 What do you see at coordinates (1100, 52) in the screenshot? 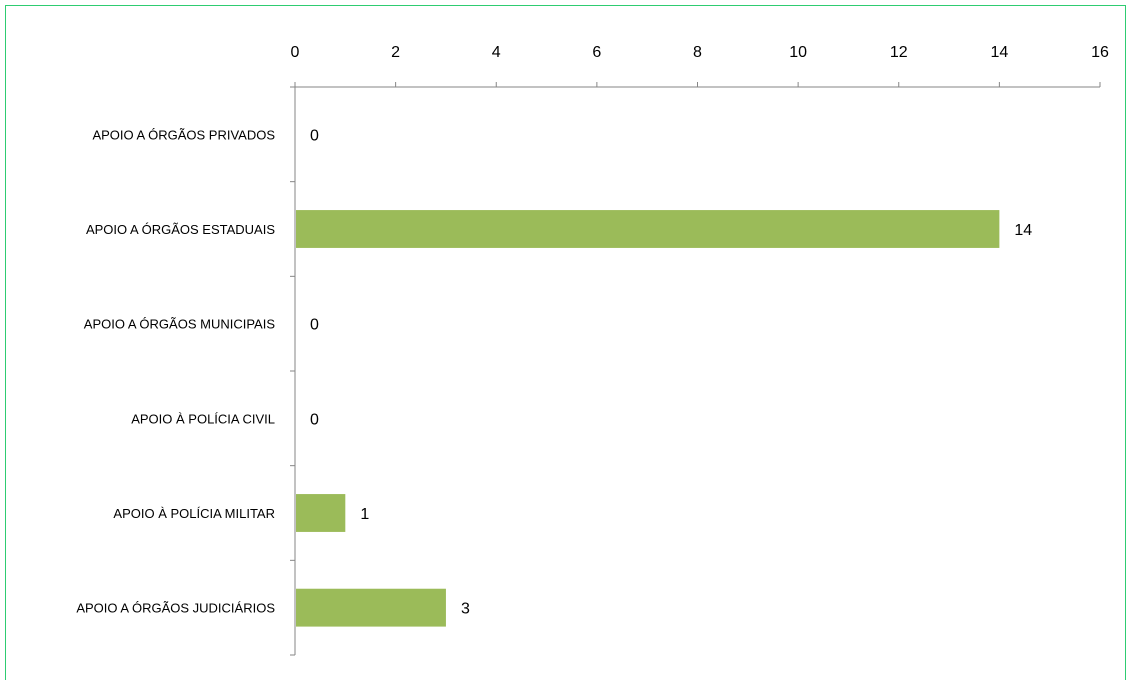
I see `x-tick-label: 16` at bounding box center [1100, 52].